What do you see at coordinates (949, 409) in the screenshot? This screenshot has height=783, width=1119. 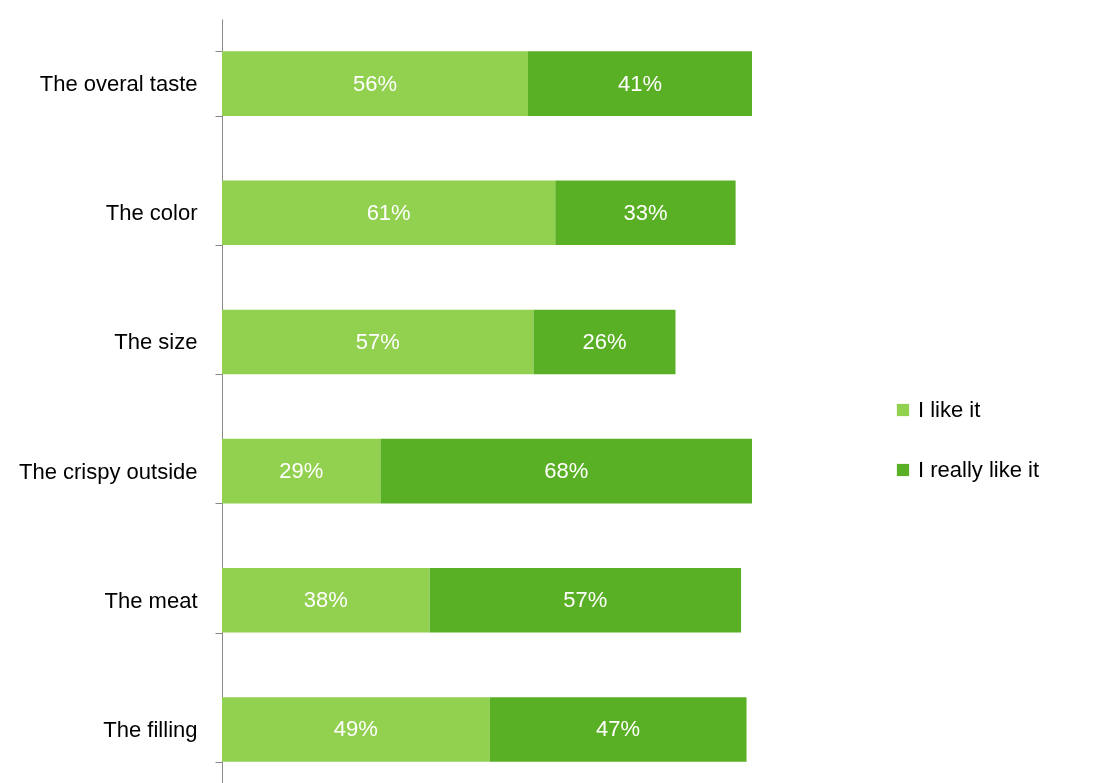 I see `legend-label: I like it` at bounding box center [949, 409].